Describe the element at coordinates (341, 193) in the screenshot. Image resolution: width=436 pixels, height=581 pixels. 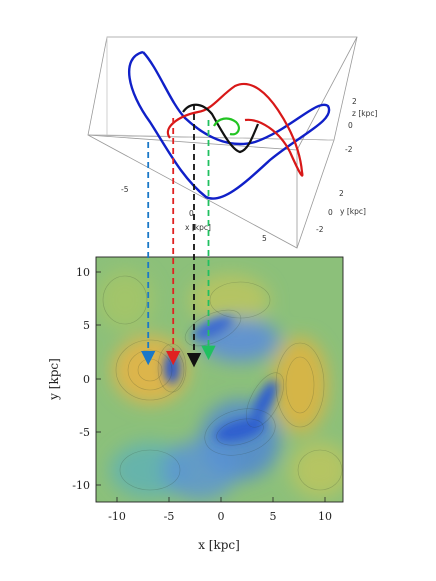
I see `y-tick-3d: 2` at that location.